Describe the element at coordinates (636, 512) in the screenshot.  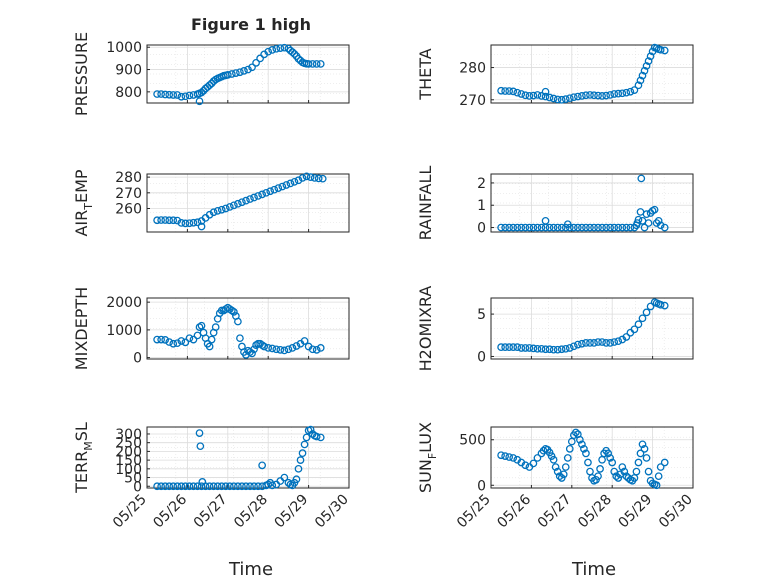
I see `x-tick-label: 05/29` at that location.